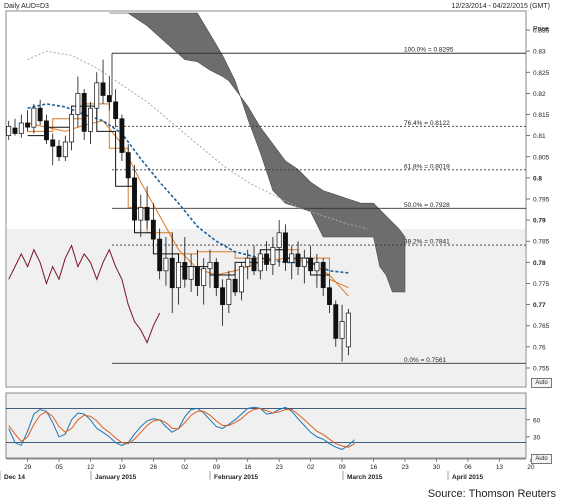  What do you see at coordinates (427, 166) in the screenshot?
I see `fib-label: 61.8% = 0.8019` at bounding box center [427, 166].